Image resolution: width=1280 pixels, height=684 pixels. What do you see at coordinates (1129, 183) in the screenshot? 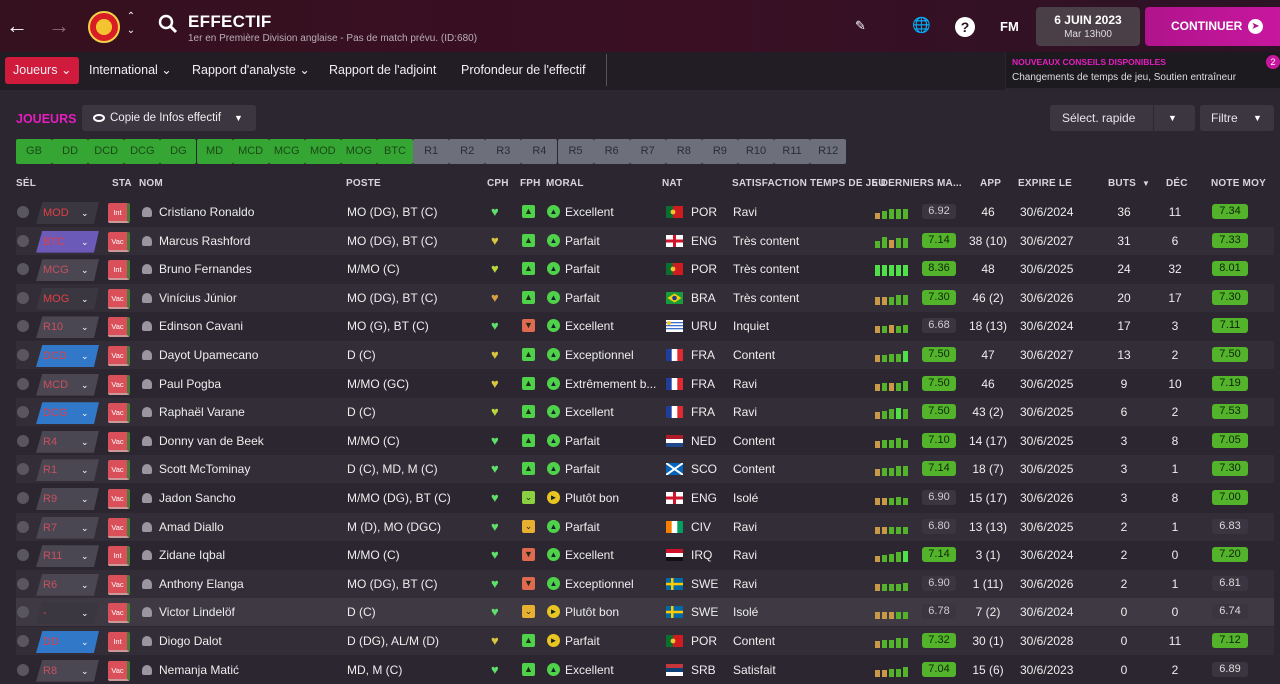
I see `col-buts: BUTS ▼` at bounding box center [1129, 183].